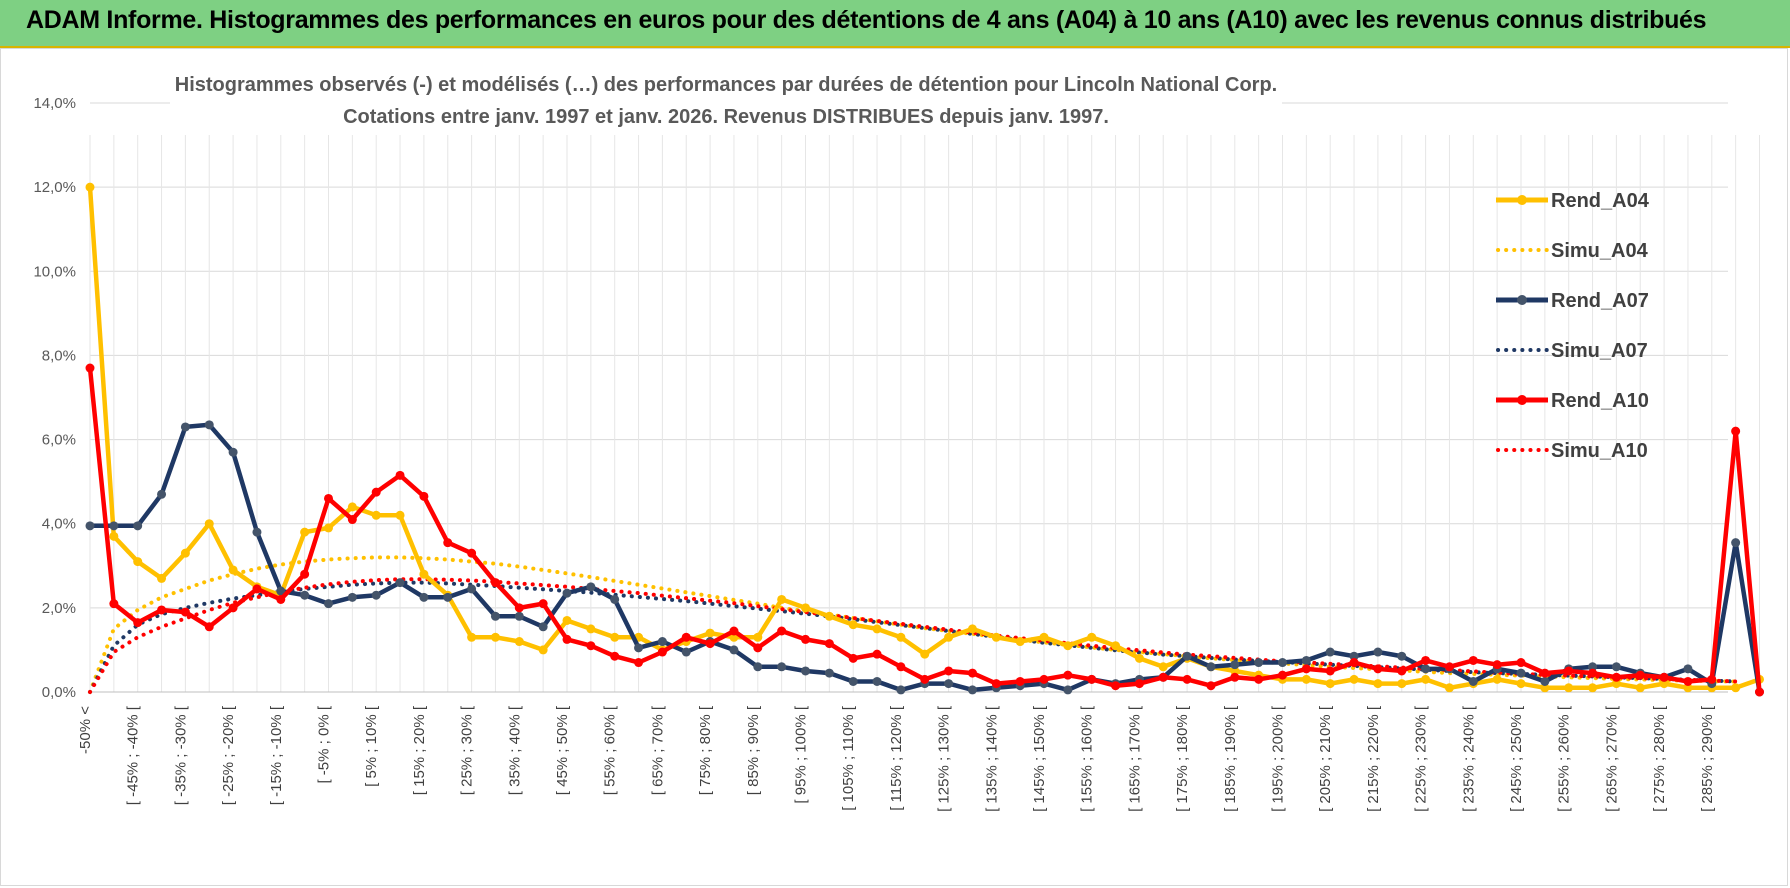 The image size is (1790, 888). I want to click on x-tick-label: [ -25% ; -20% [, so click(228, 755).